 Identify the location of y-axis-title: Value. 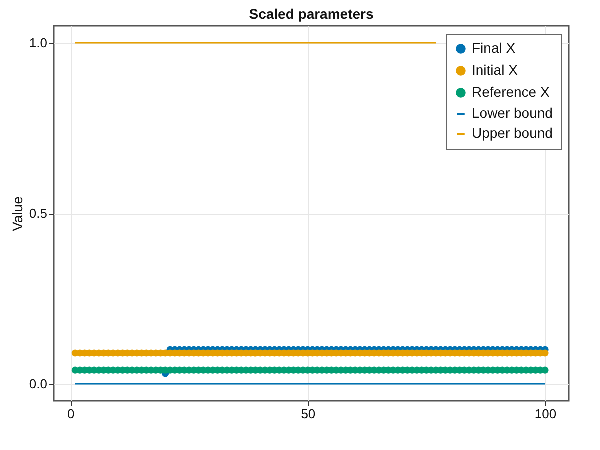
(17, 214).